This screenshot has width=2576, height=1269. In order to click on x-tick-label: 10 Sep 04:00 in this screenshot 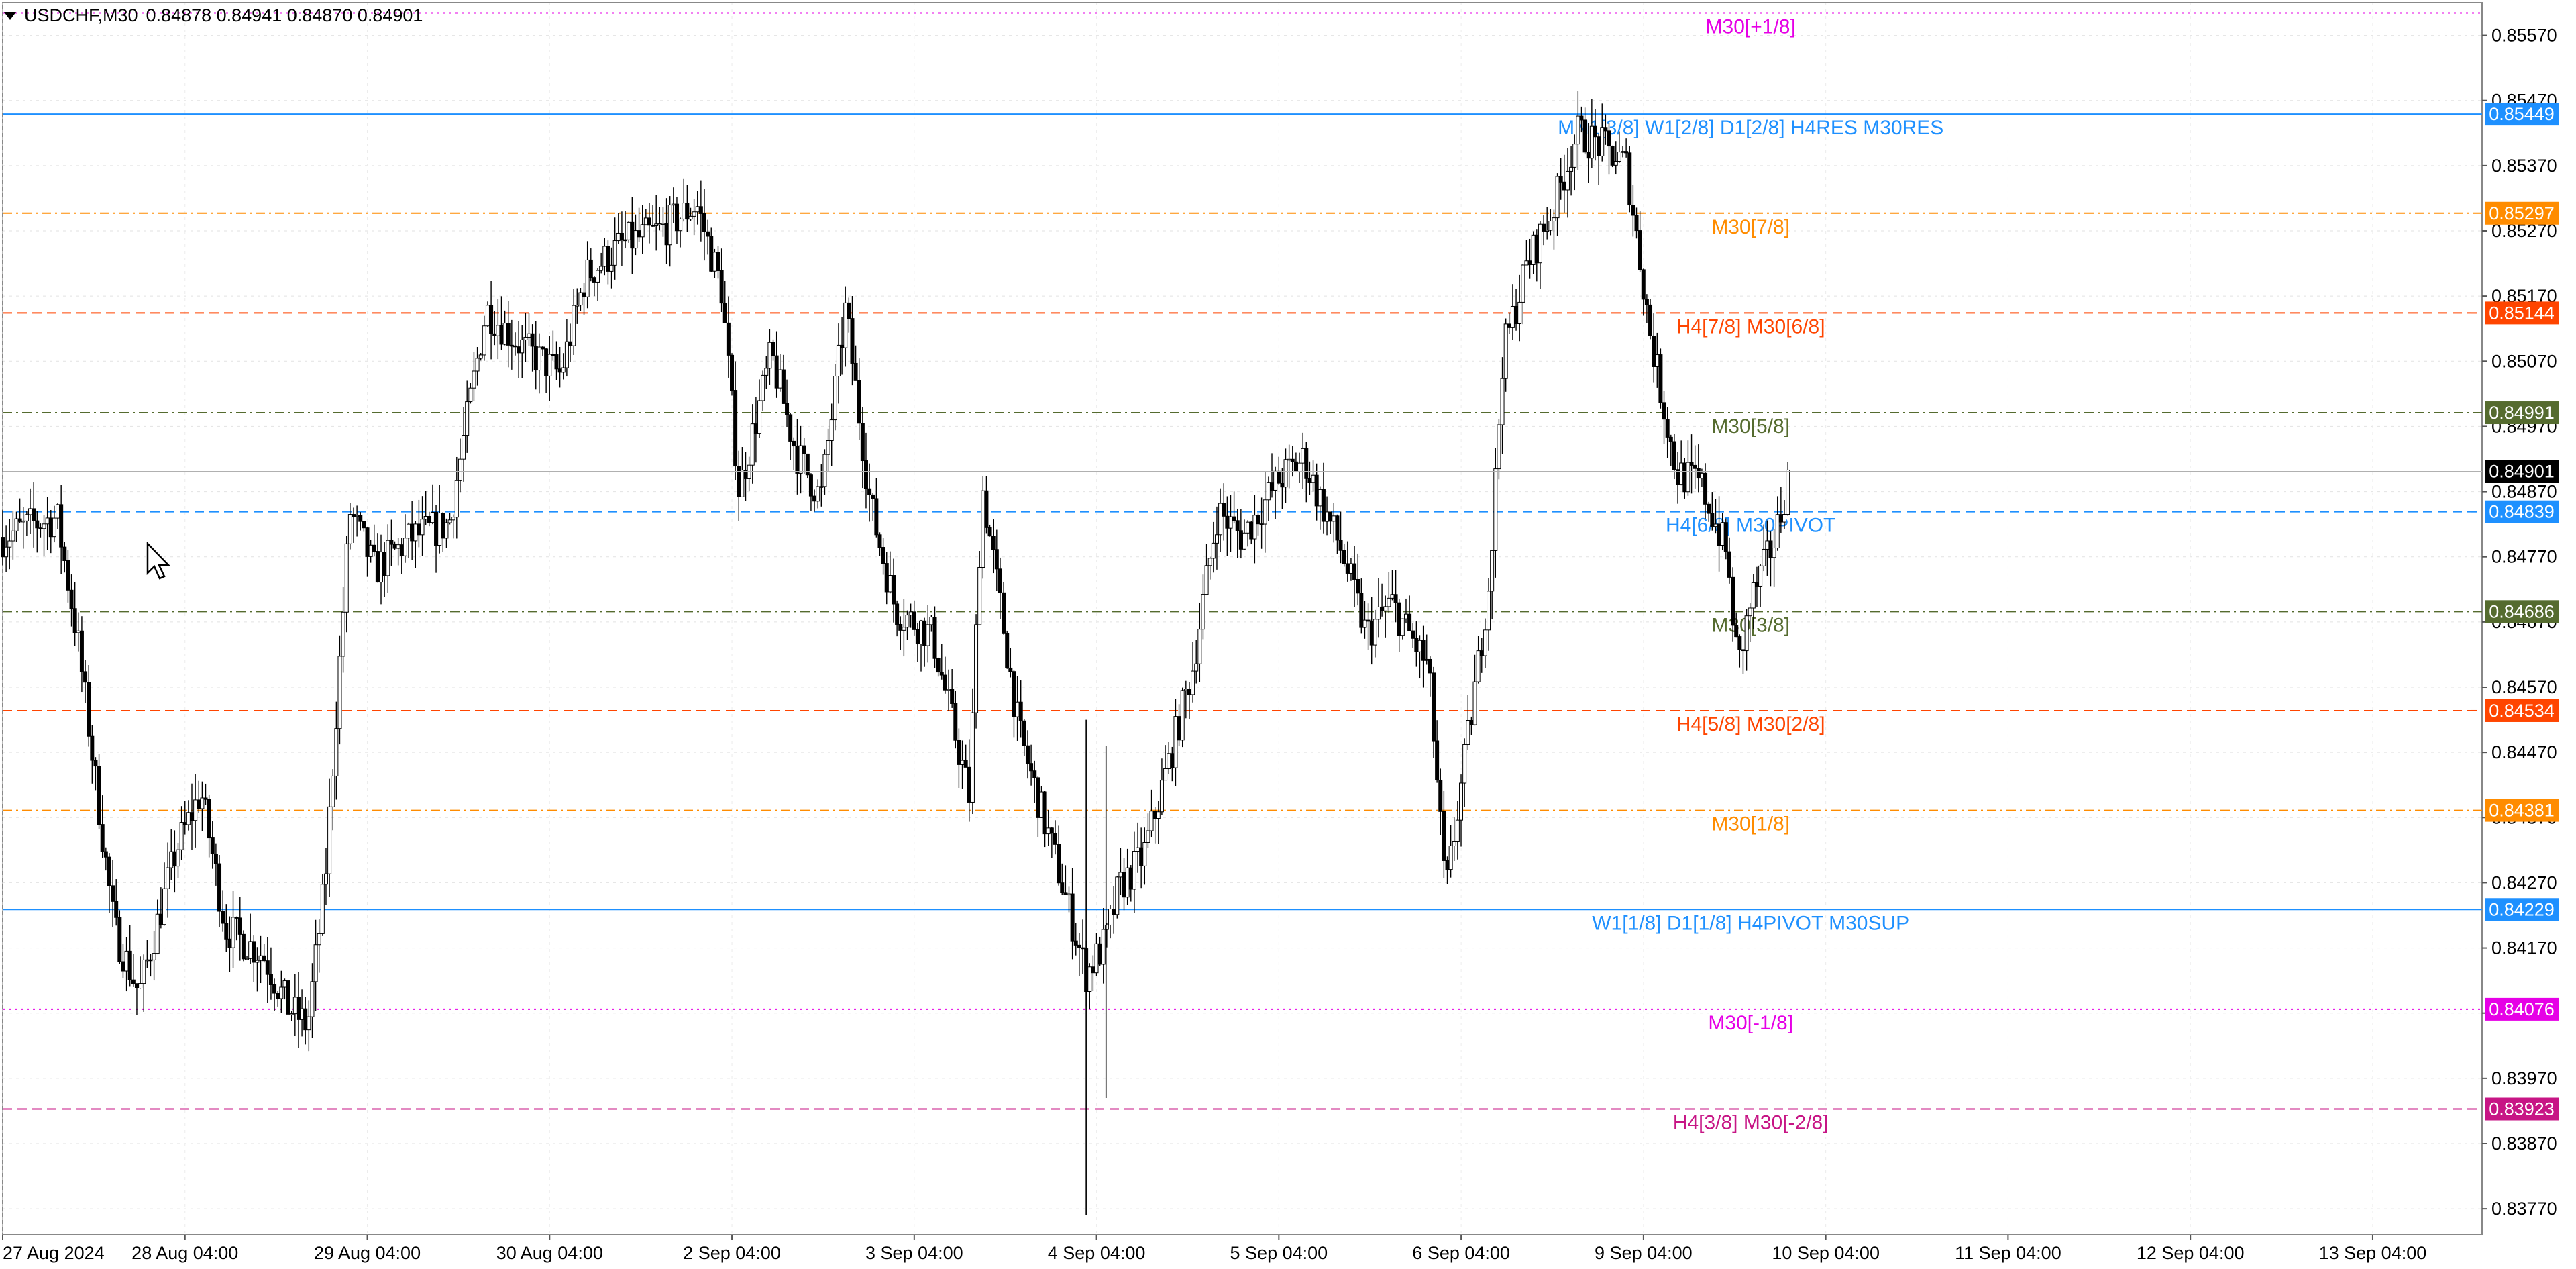, I will do `click(1826, 1253)`.